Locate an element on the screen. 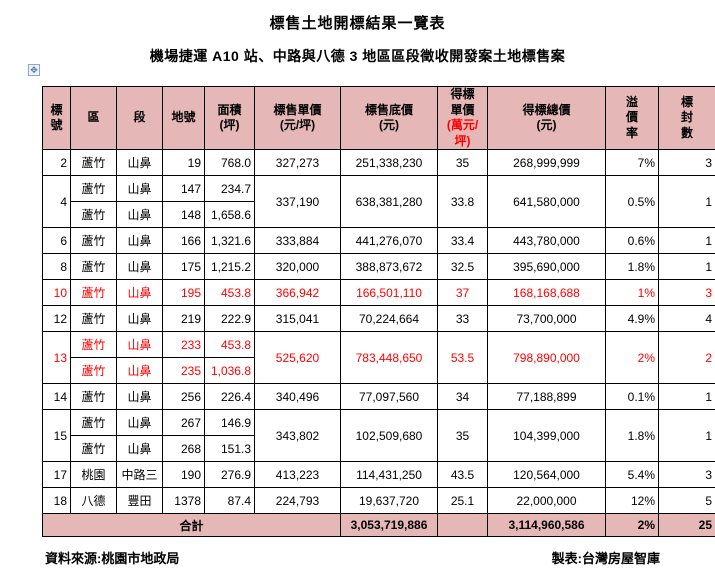 This screenshot has width=715, height=587. bid-no-cell: 14 is located at coordinates (56, 397).